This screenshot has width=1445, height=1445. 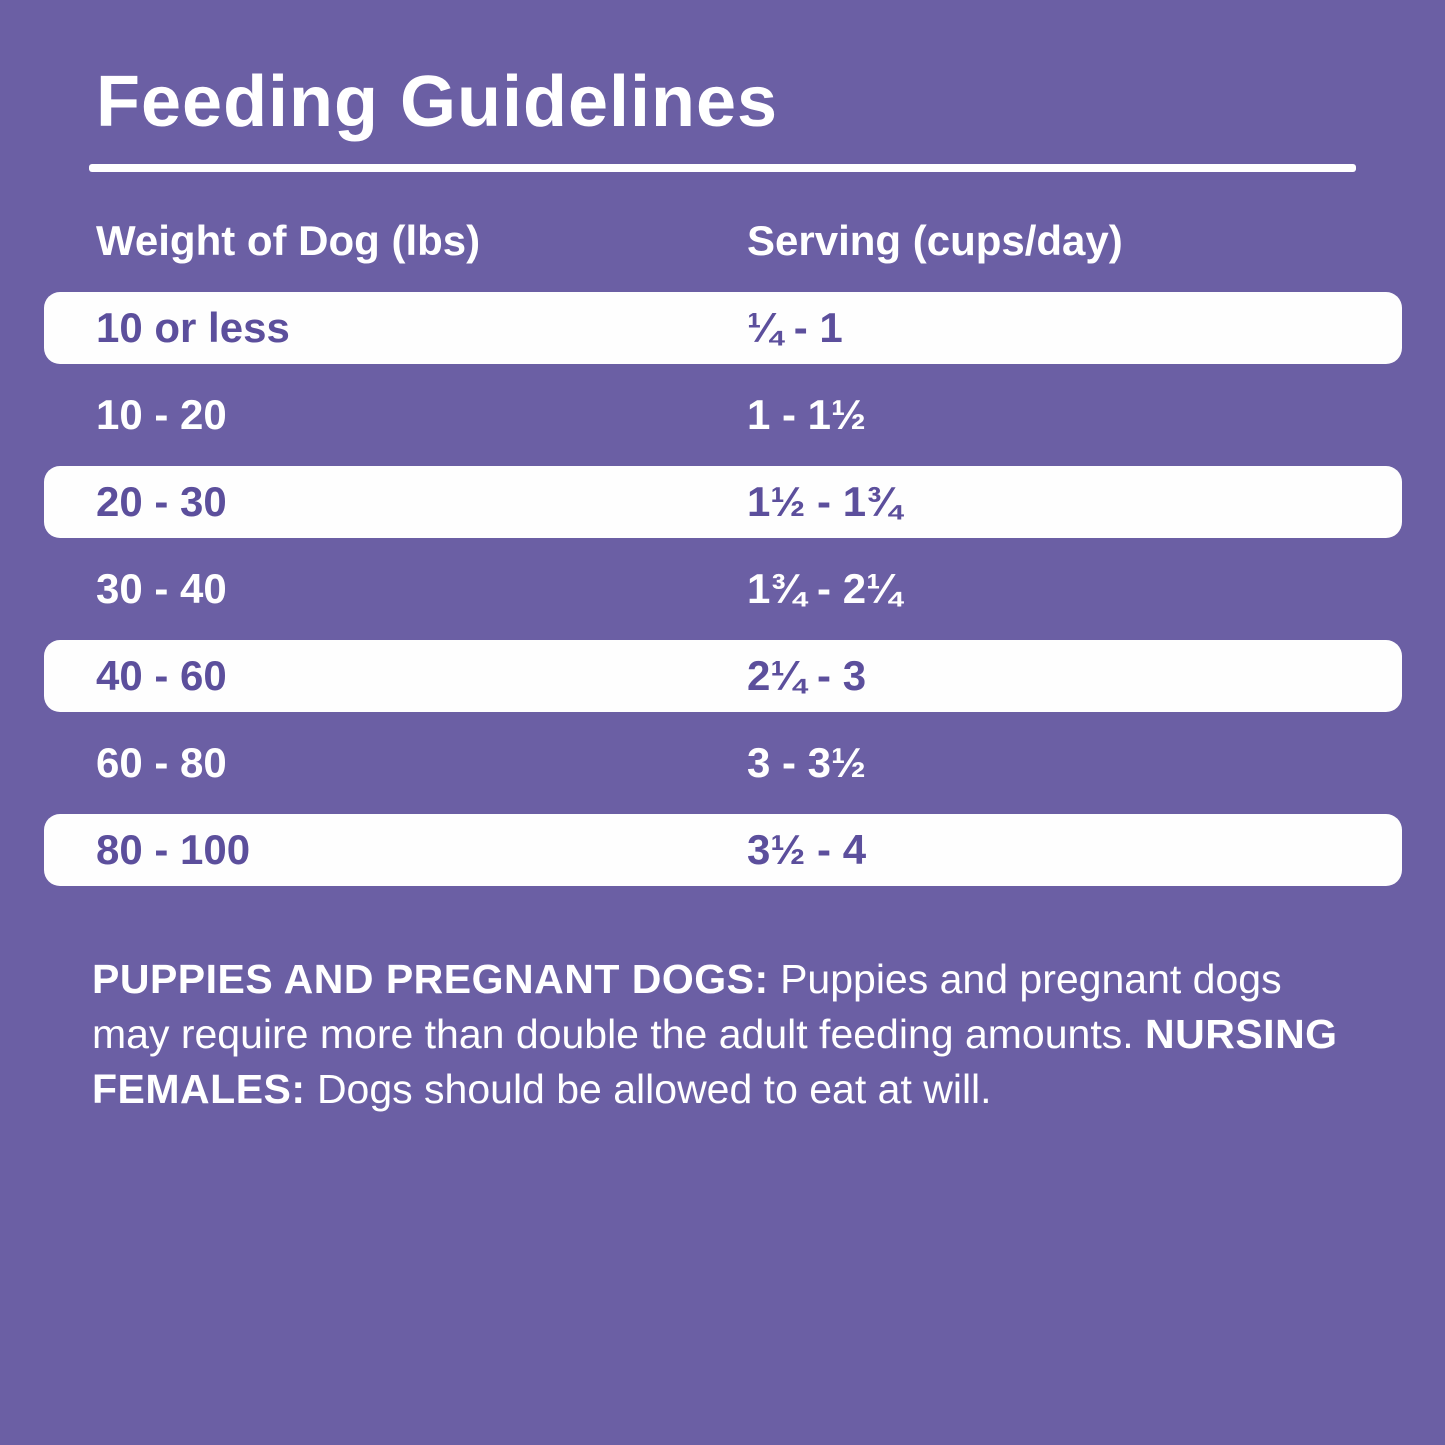 What do you see at coordinates (824, 502) in the screenshot?
I see `row-serving: 1½ - 1¾` at bounding box center [824, 502].